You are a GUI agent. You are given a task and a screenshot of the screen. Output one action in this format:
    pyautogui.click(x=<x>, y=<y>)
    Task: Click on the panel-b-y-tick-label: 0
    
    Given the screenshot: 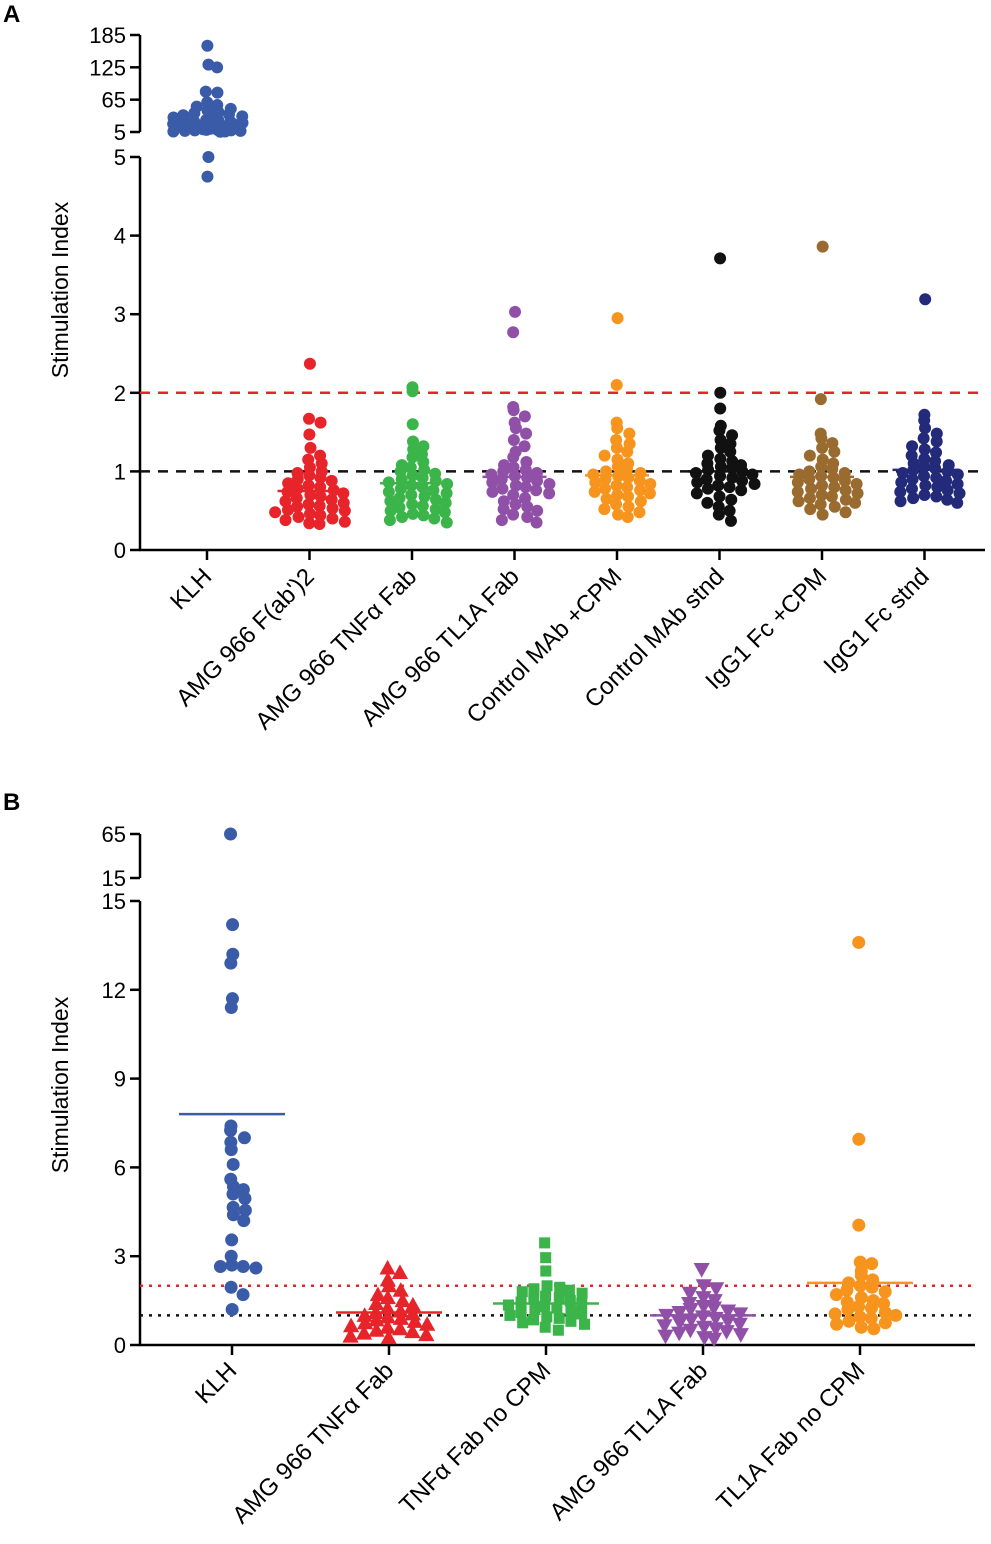 What is the action you would take?
    pyautogui.click(x=120, y=1345)
    